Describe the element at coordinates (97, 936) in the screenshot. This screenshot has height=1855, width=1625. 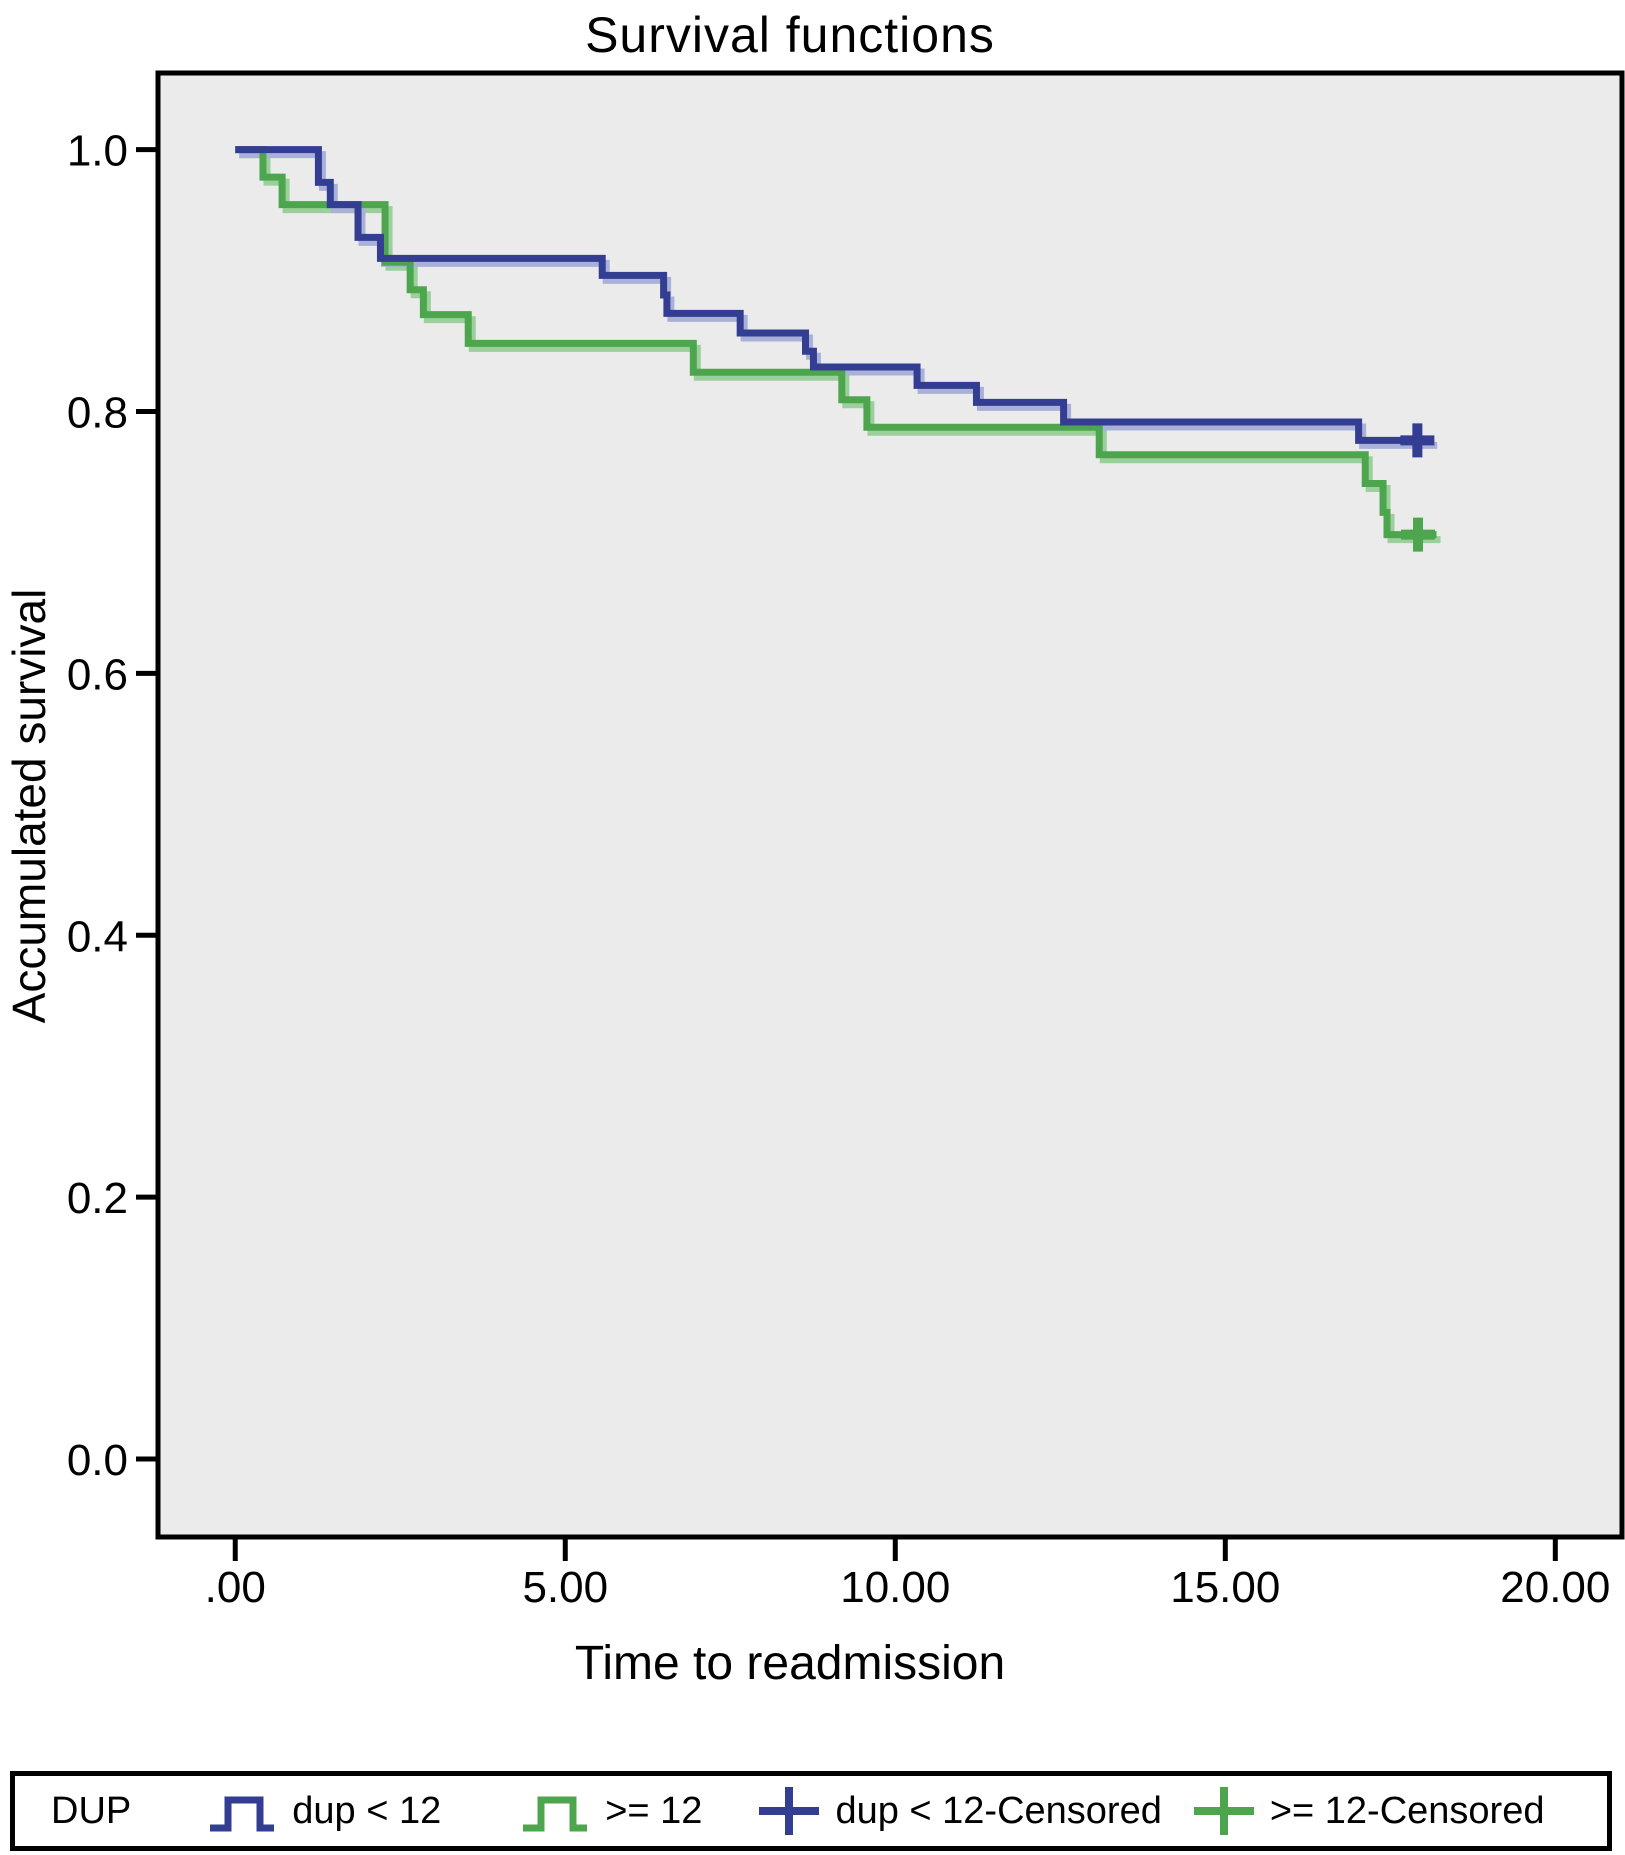
I see `y-tick-label: 0.4` at that location.